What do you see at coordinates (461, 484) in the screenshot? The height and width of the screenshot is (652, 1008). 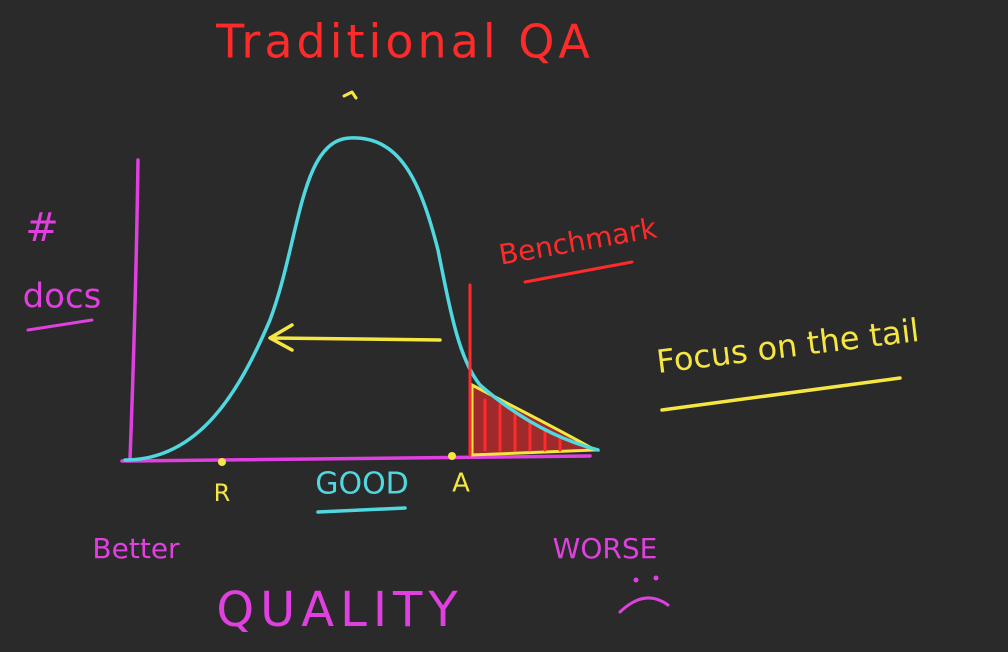 I see `marker-right: A` at bounding box center [461, 484].